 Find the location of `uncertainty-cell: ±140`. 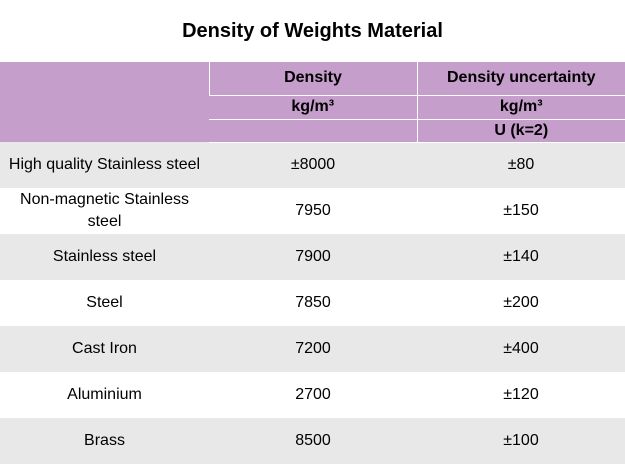

uncertainty-cell: ±140 is located at coordinates (521, 257).